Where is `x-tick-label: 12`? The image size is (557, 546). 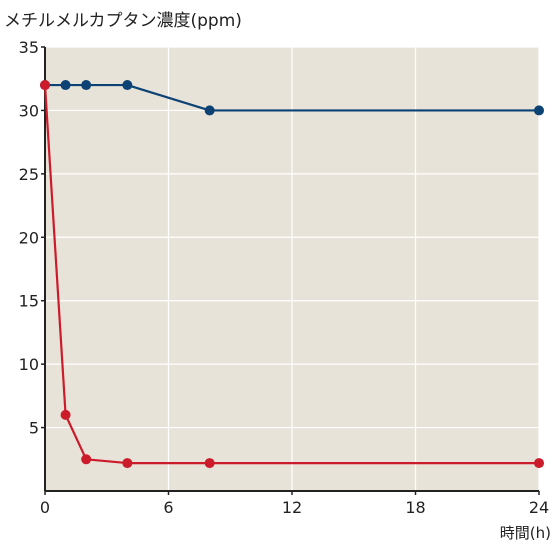 x-tick-label: 12 is located at coordinates (292, 507).